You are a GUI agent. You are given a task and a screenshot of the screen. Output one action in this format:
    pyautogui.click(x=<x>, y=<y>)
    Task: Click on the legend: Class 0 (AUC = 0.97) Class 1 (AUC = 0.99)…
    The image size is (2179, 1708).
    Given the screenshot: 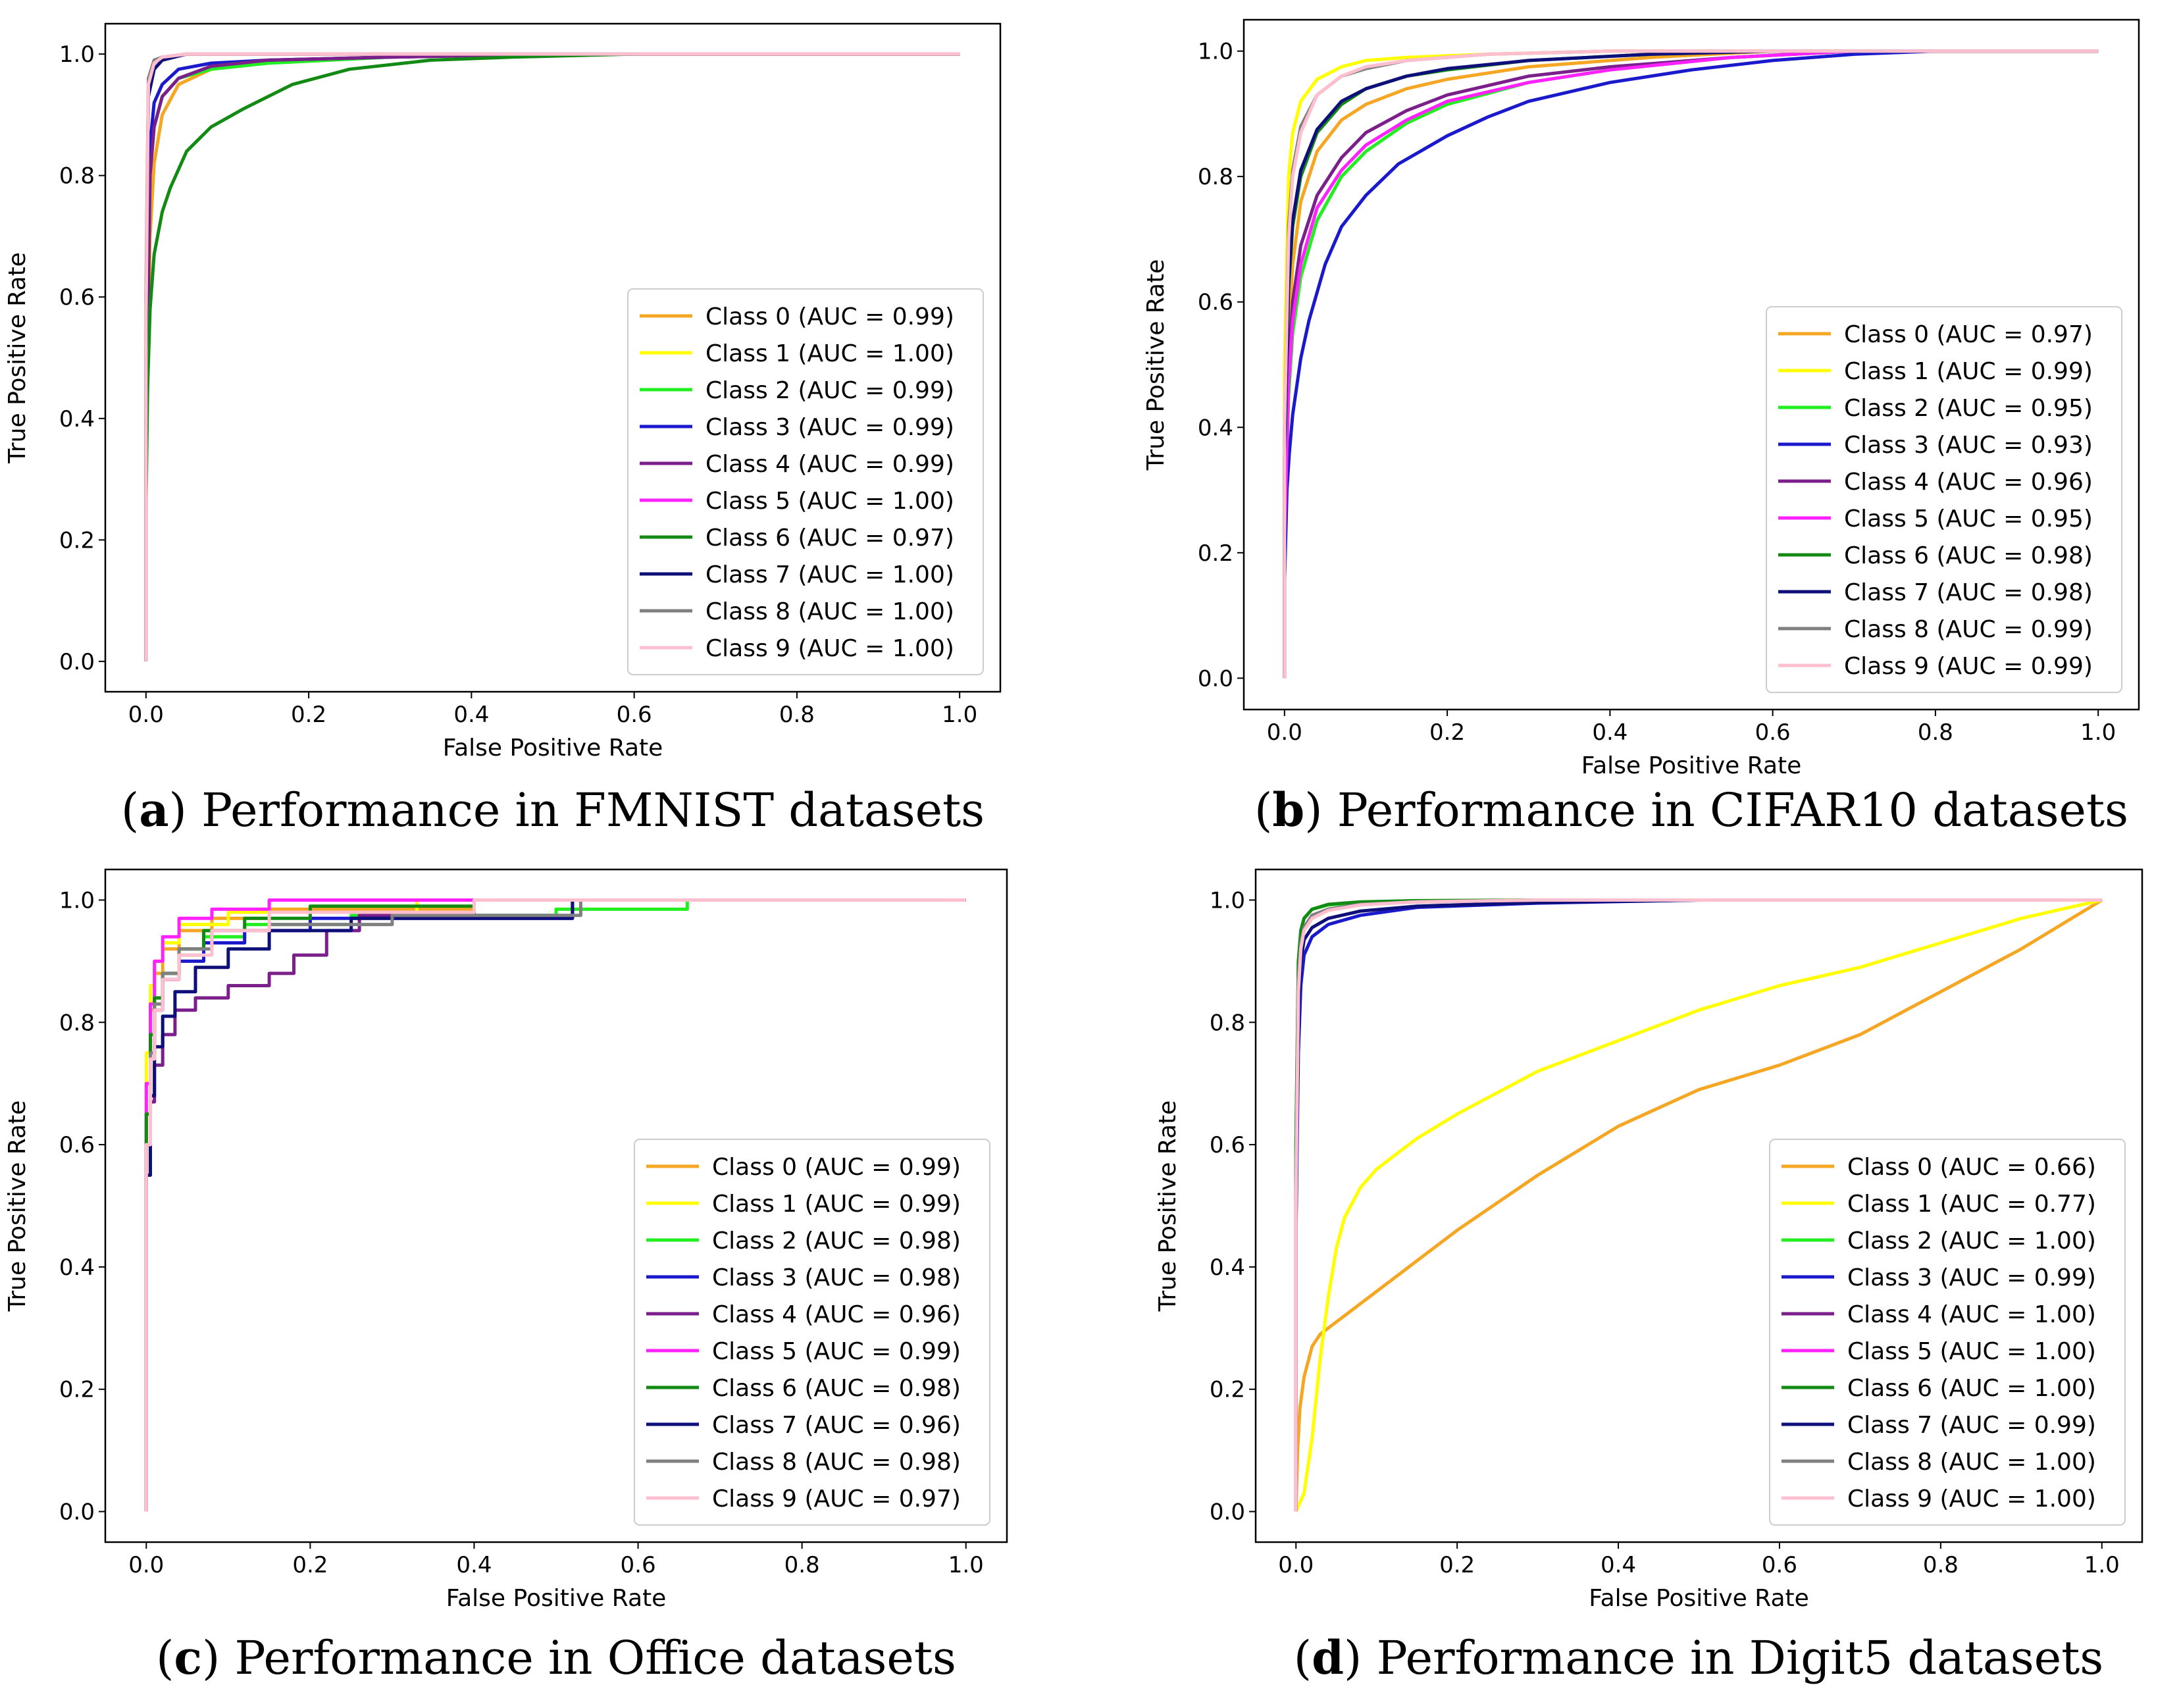 What is the action you would take?
    pyautogui.click(x=1944, y=500)
    